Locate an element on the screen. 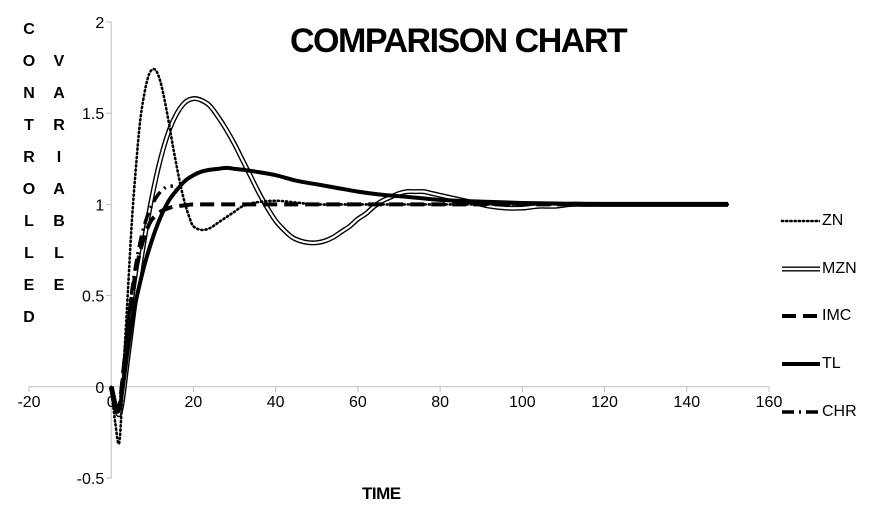  legend-item-chr: CHR is located at coordinates (830, 412).